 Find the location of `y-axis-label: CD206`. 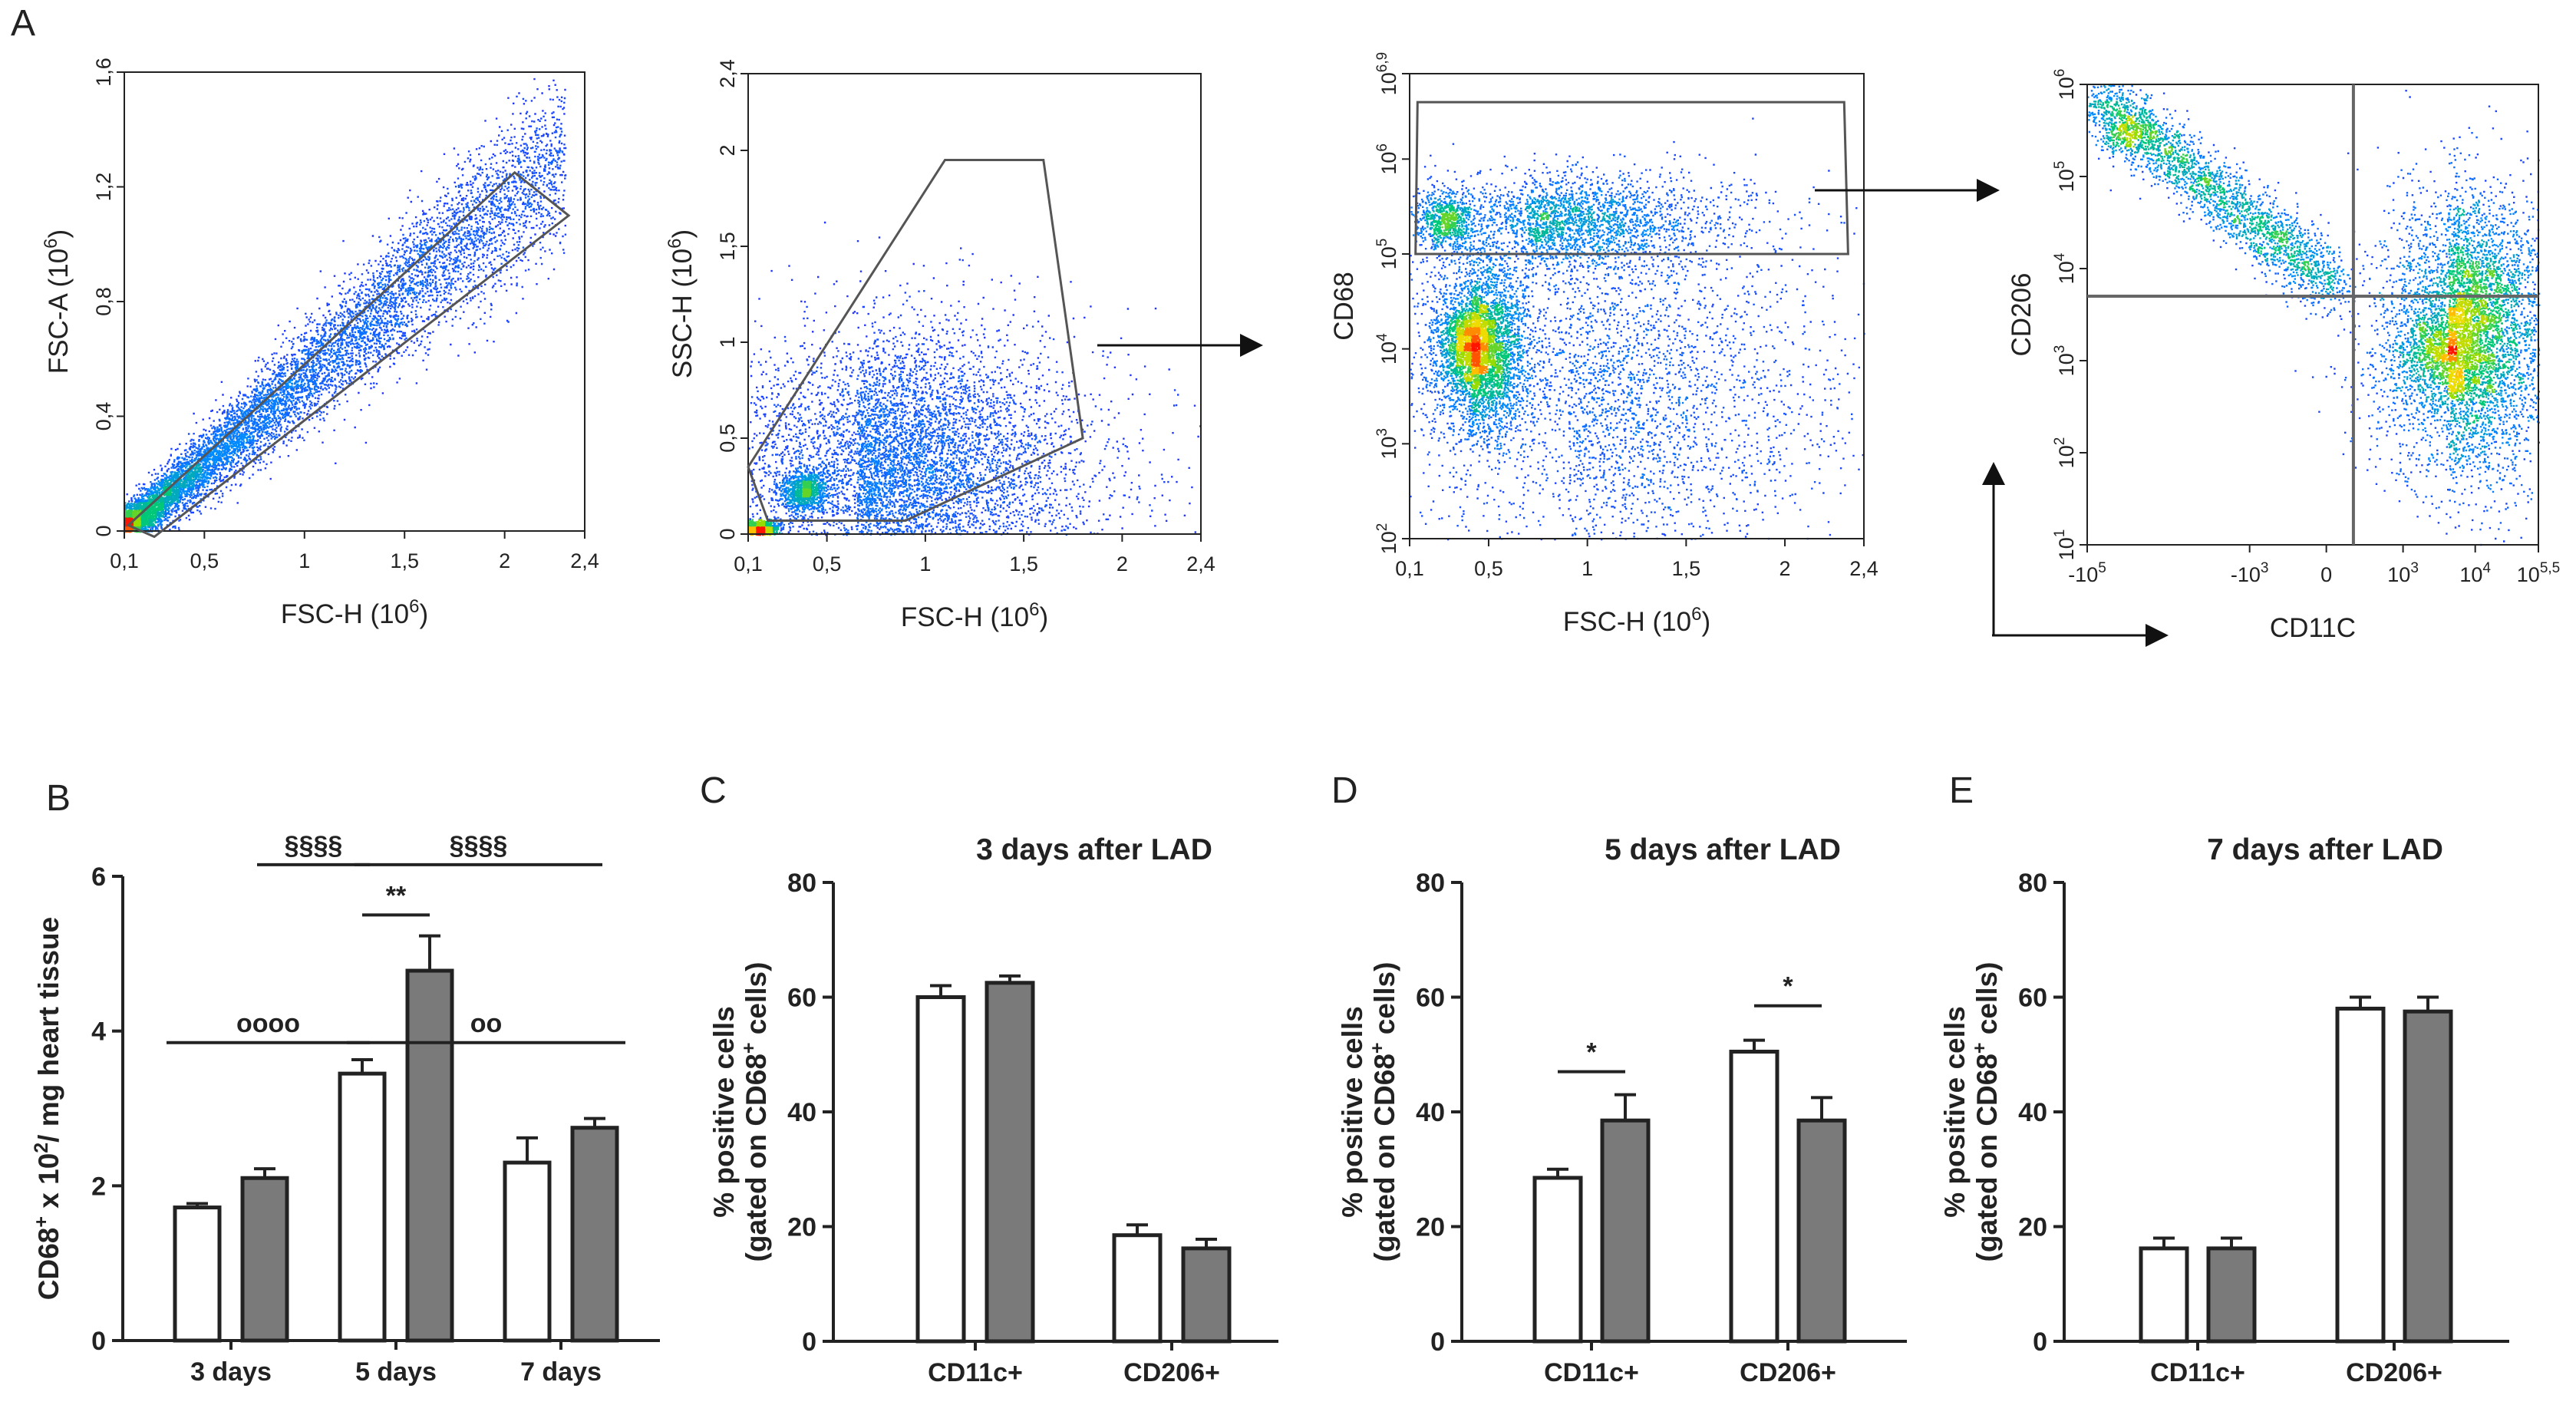

y-axis-label: CD206 is located at coordinates (2022, 315).